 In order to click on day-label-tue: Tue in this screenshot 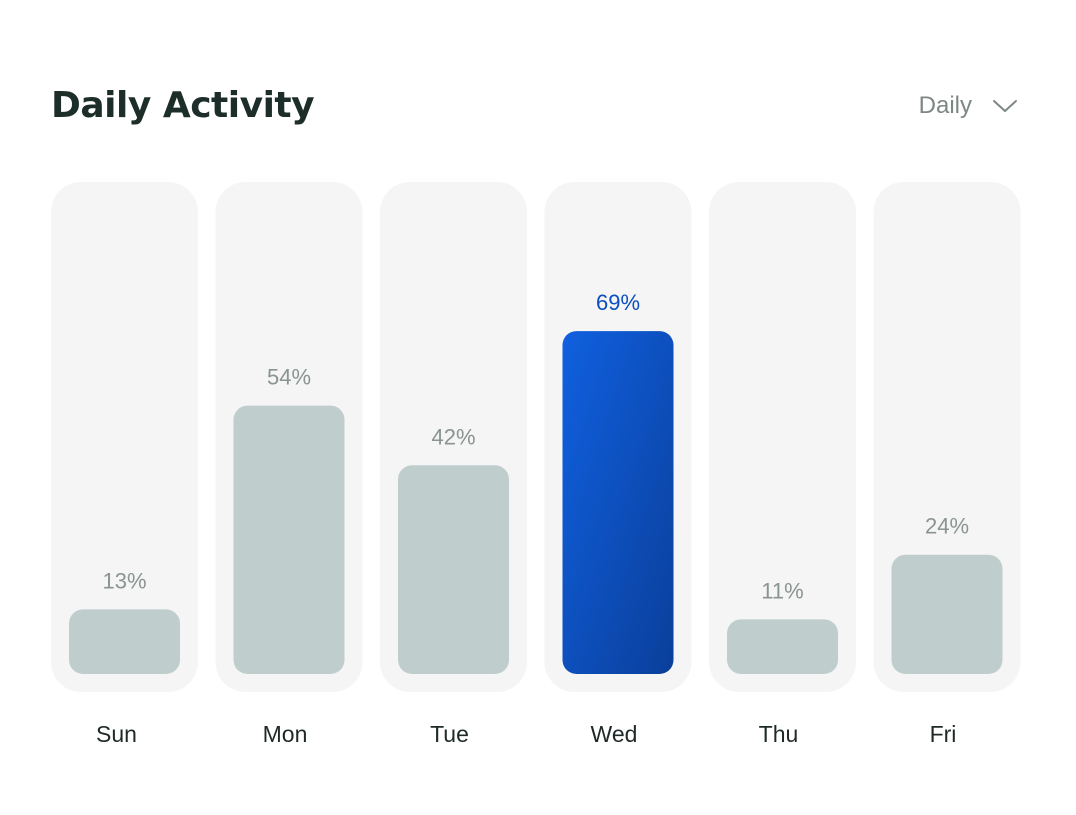, I will do `click(449, 734)`.